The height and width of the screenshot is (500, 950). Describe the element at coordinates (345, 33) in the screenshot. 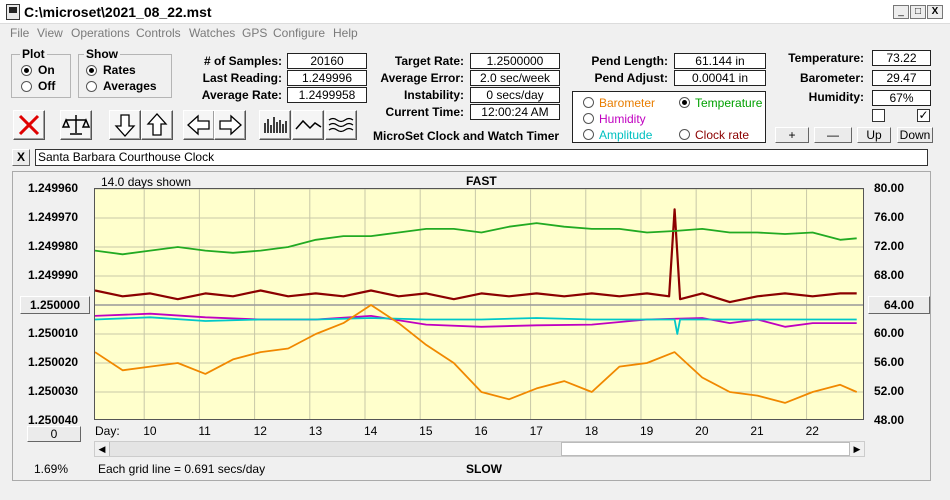

I see `menu-help: Help` at that location.